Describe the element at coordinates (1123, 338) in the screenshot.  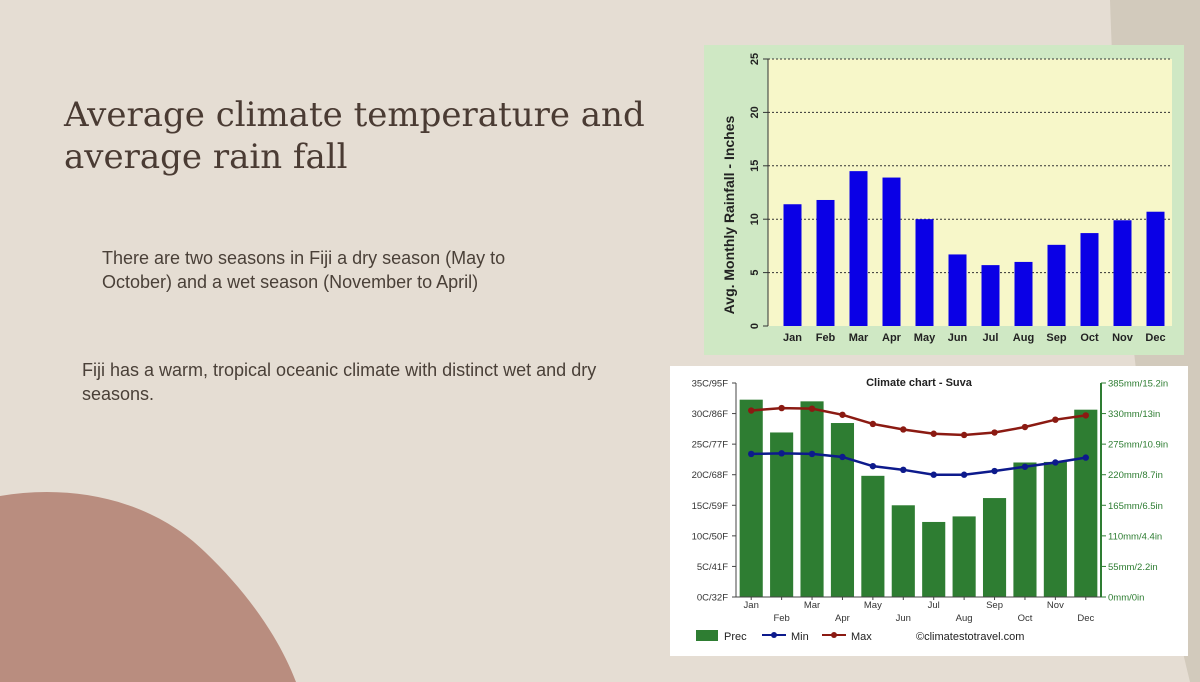
I see `rainfall-x-tick-label: Nov` at that location.